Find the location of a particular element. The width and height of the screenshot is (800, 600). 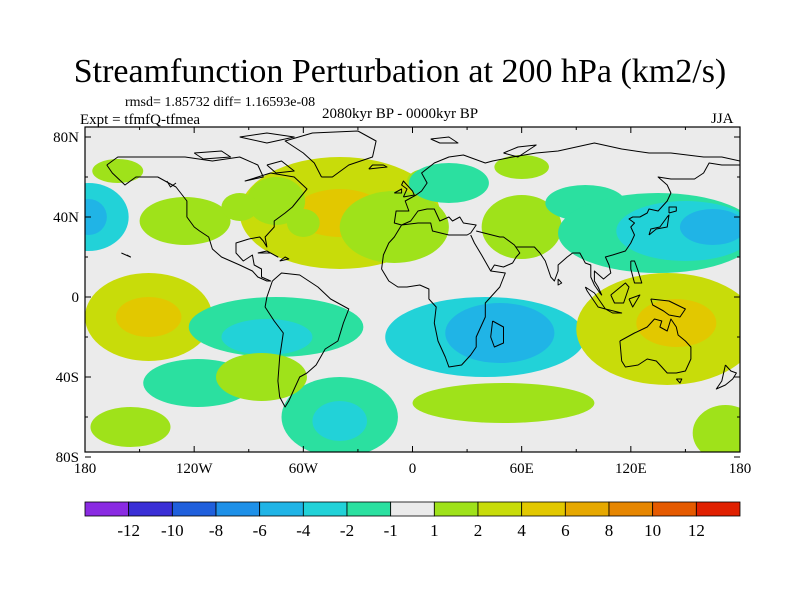

colorbar-label: 2 is located at coordinates (478, 530).